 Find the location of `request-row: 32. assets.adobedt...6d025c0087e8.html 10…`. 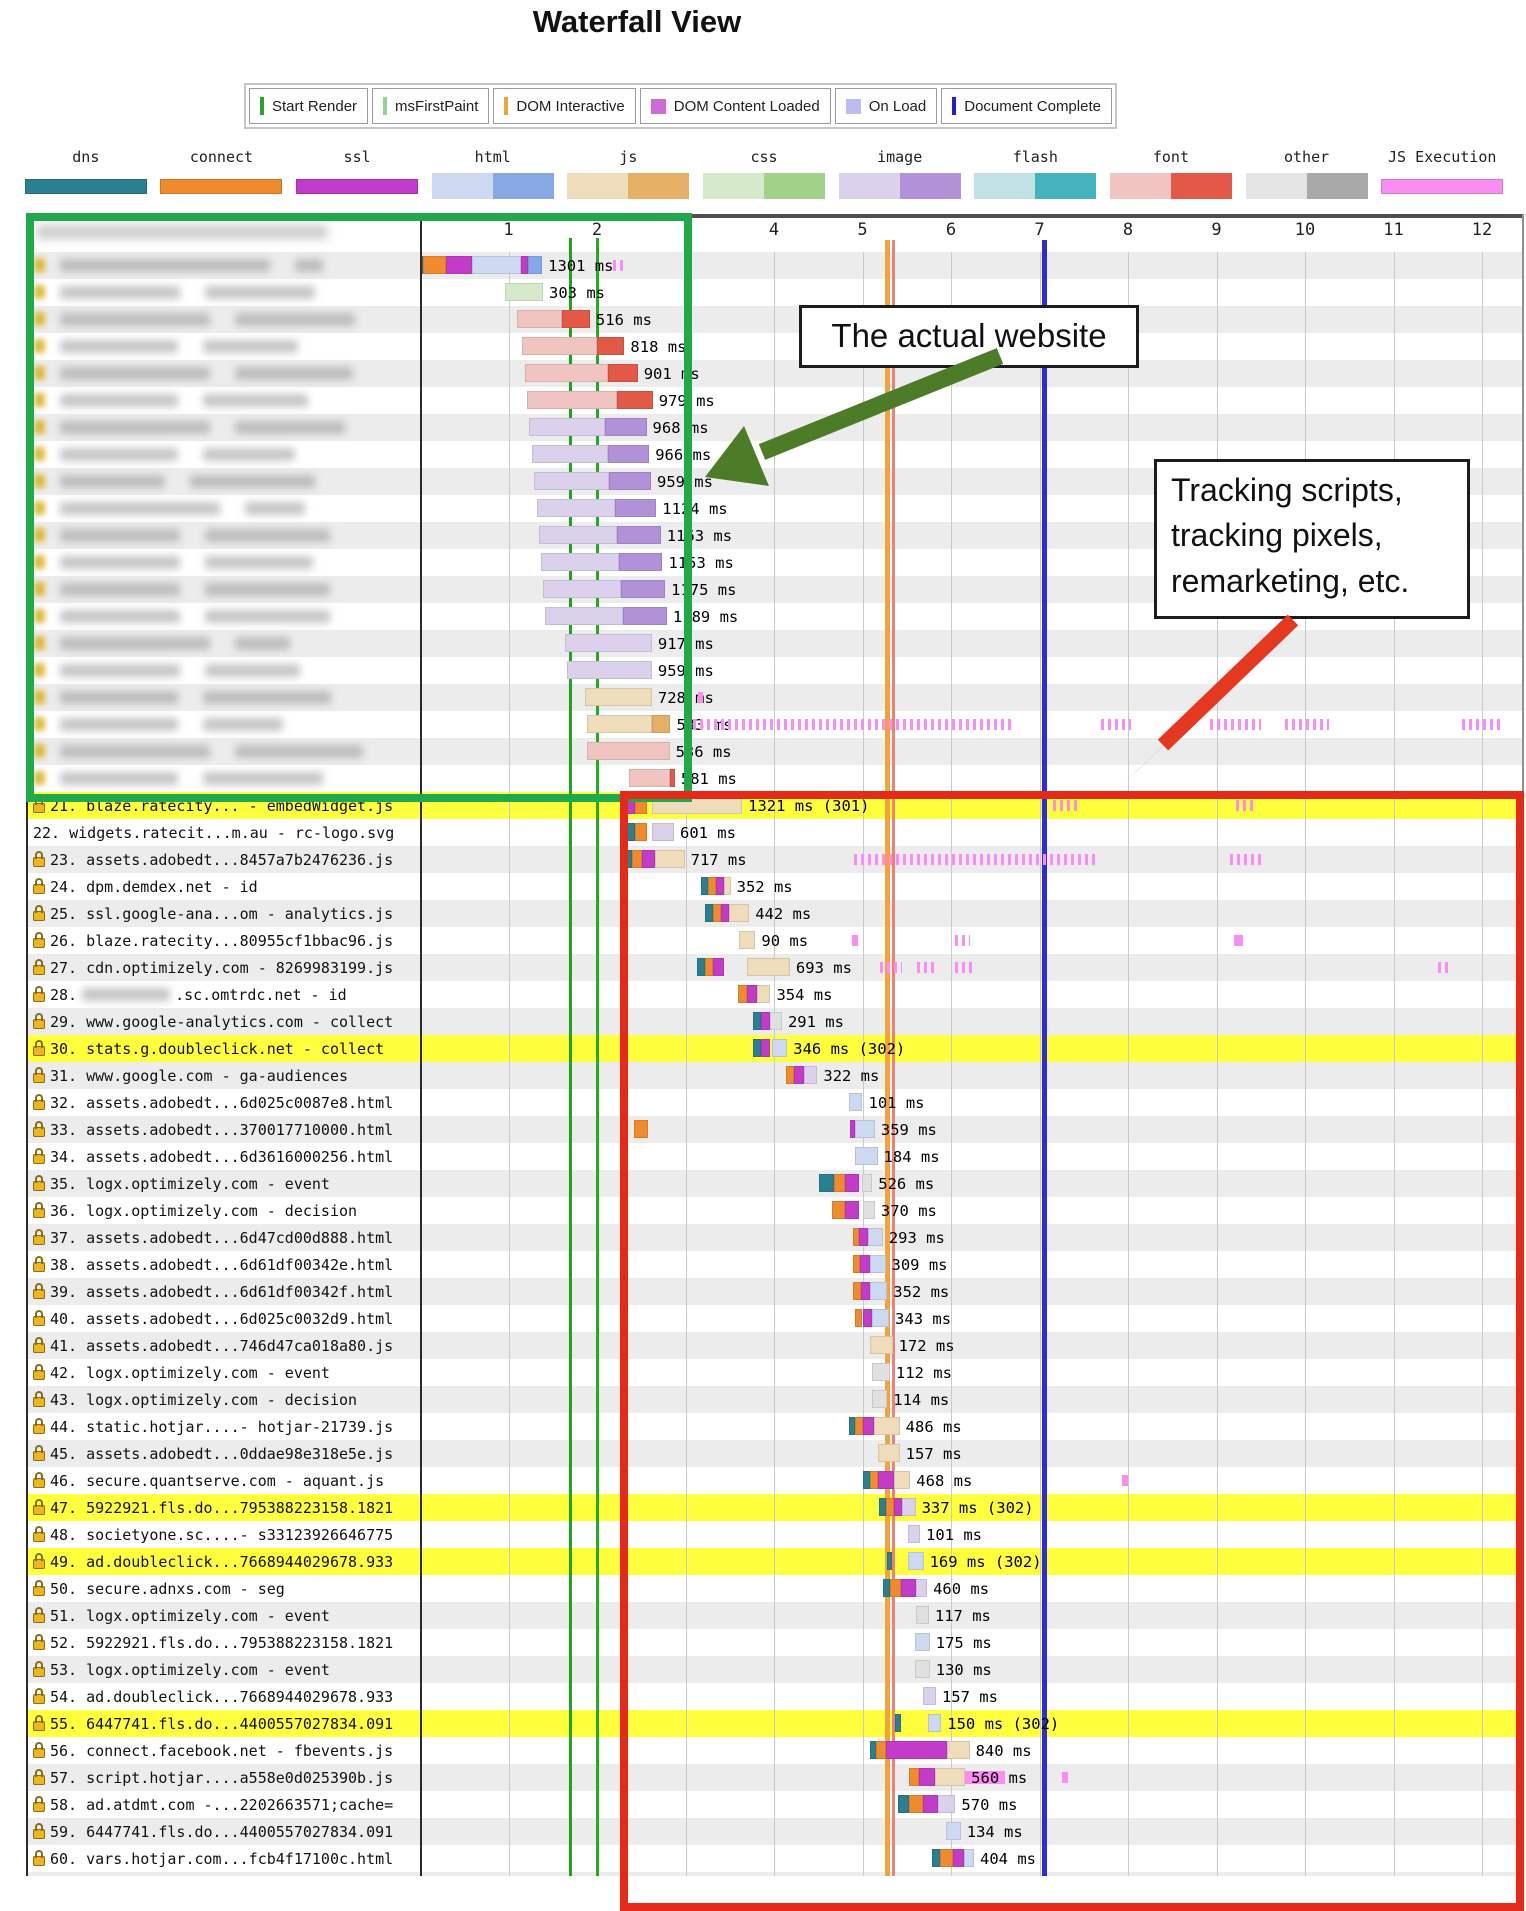

request-row: 32. assets.adobedt...6d025c0087e8.html 10… is located at coordinates (763, 1102).